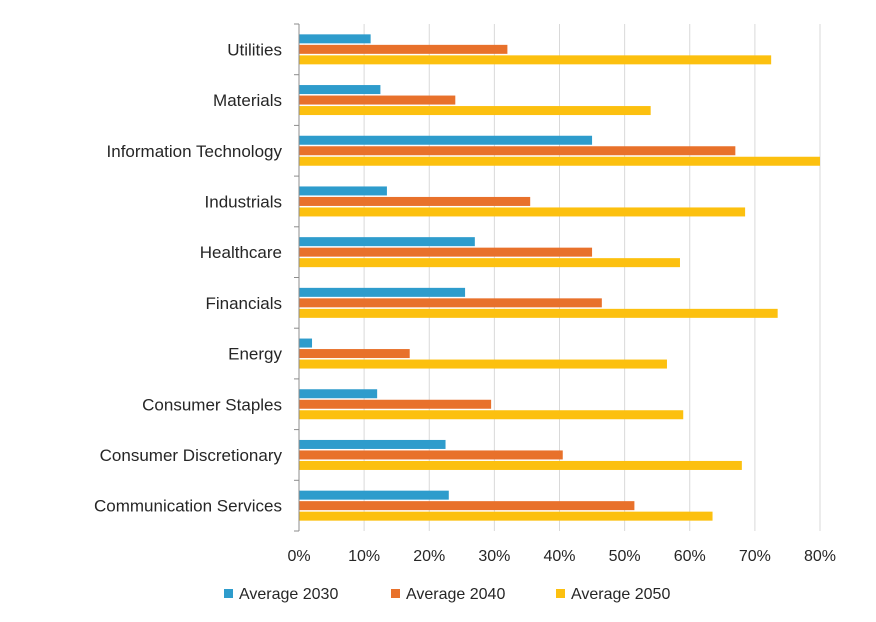 This screenshot has width=876, height=622. Describe the element at coordinates (494, 556) in the screenshot. I see `x-tick-label: 30%` at that location.